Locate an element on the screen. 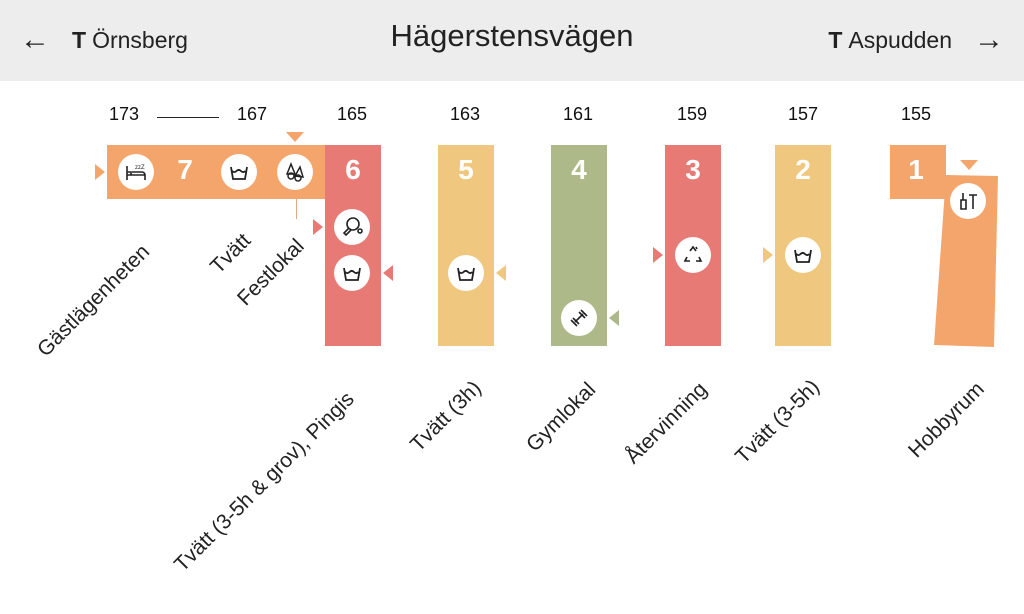 The width and height of the screenshot is (1024, 614). entrance-1-block is located at coordinates (918, 172).